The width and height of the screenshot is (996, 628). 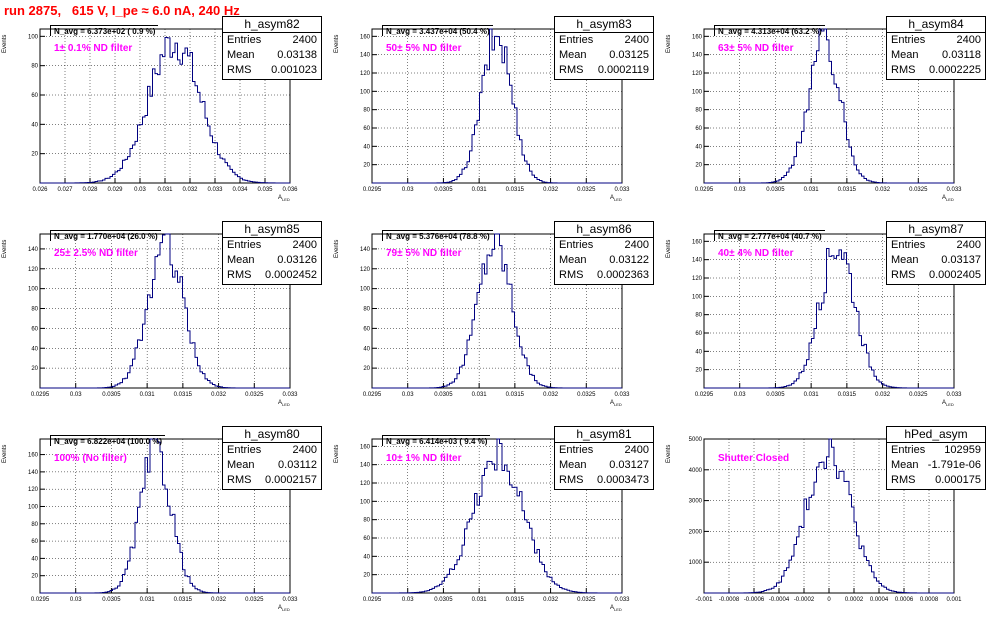 I want to click on y-tick-label: 120, so click(x=697, y=279).